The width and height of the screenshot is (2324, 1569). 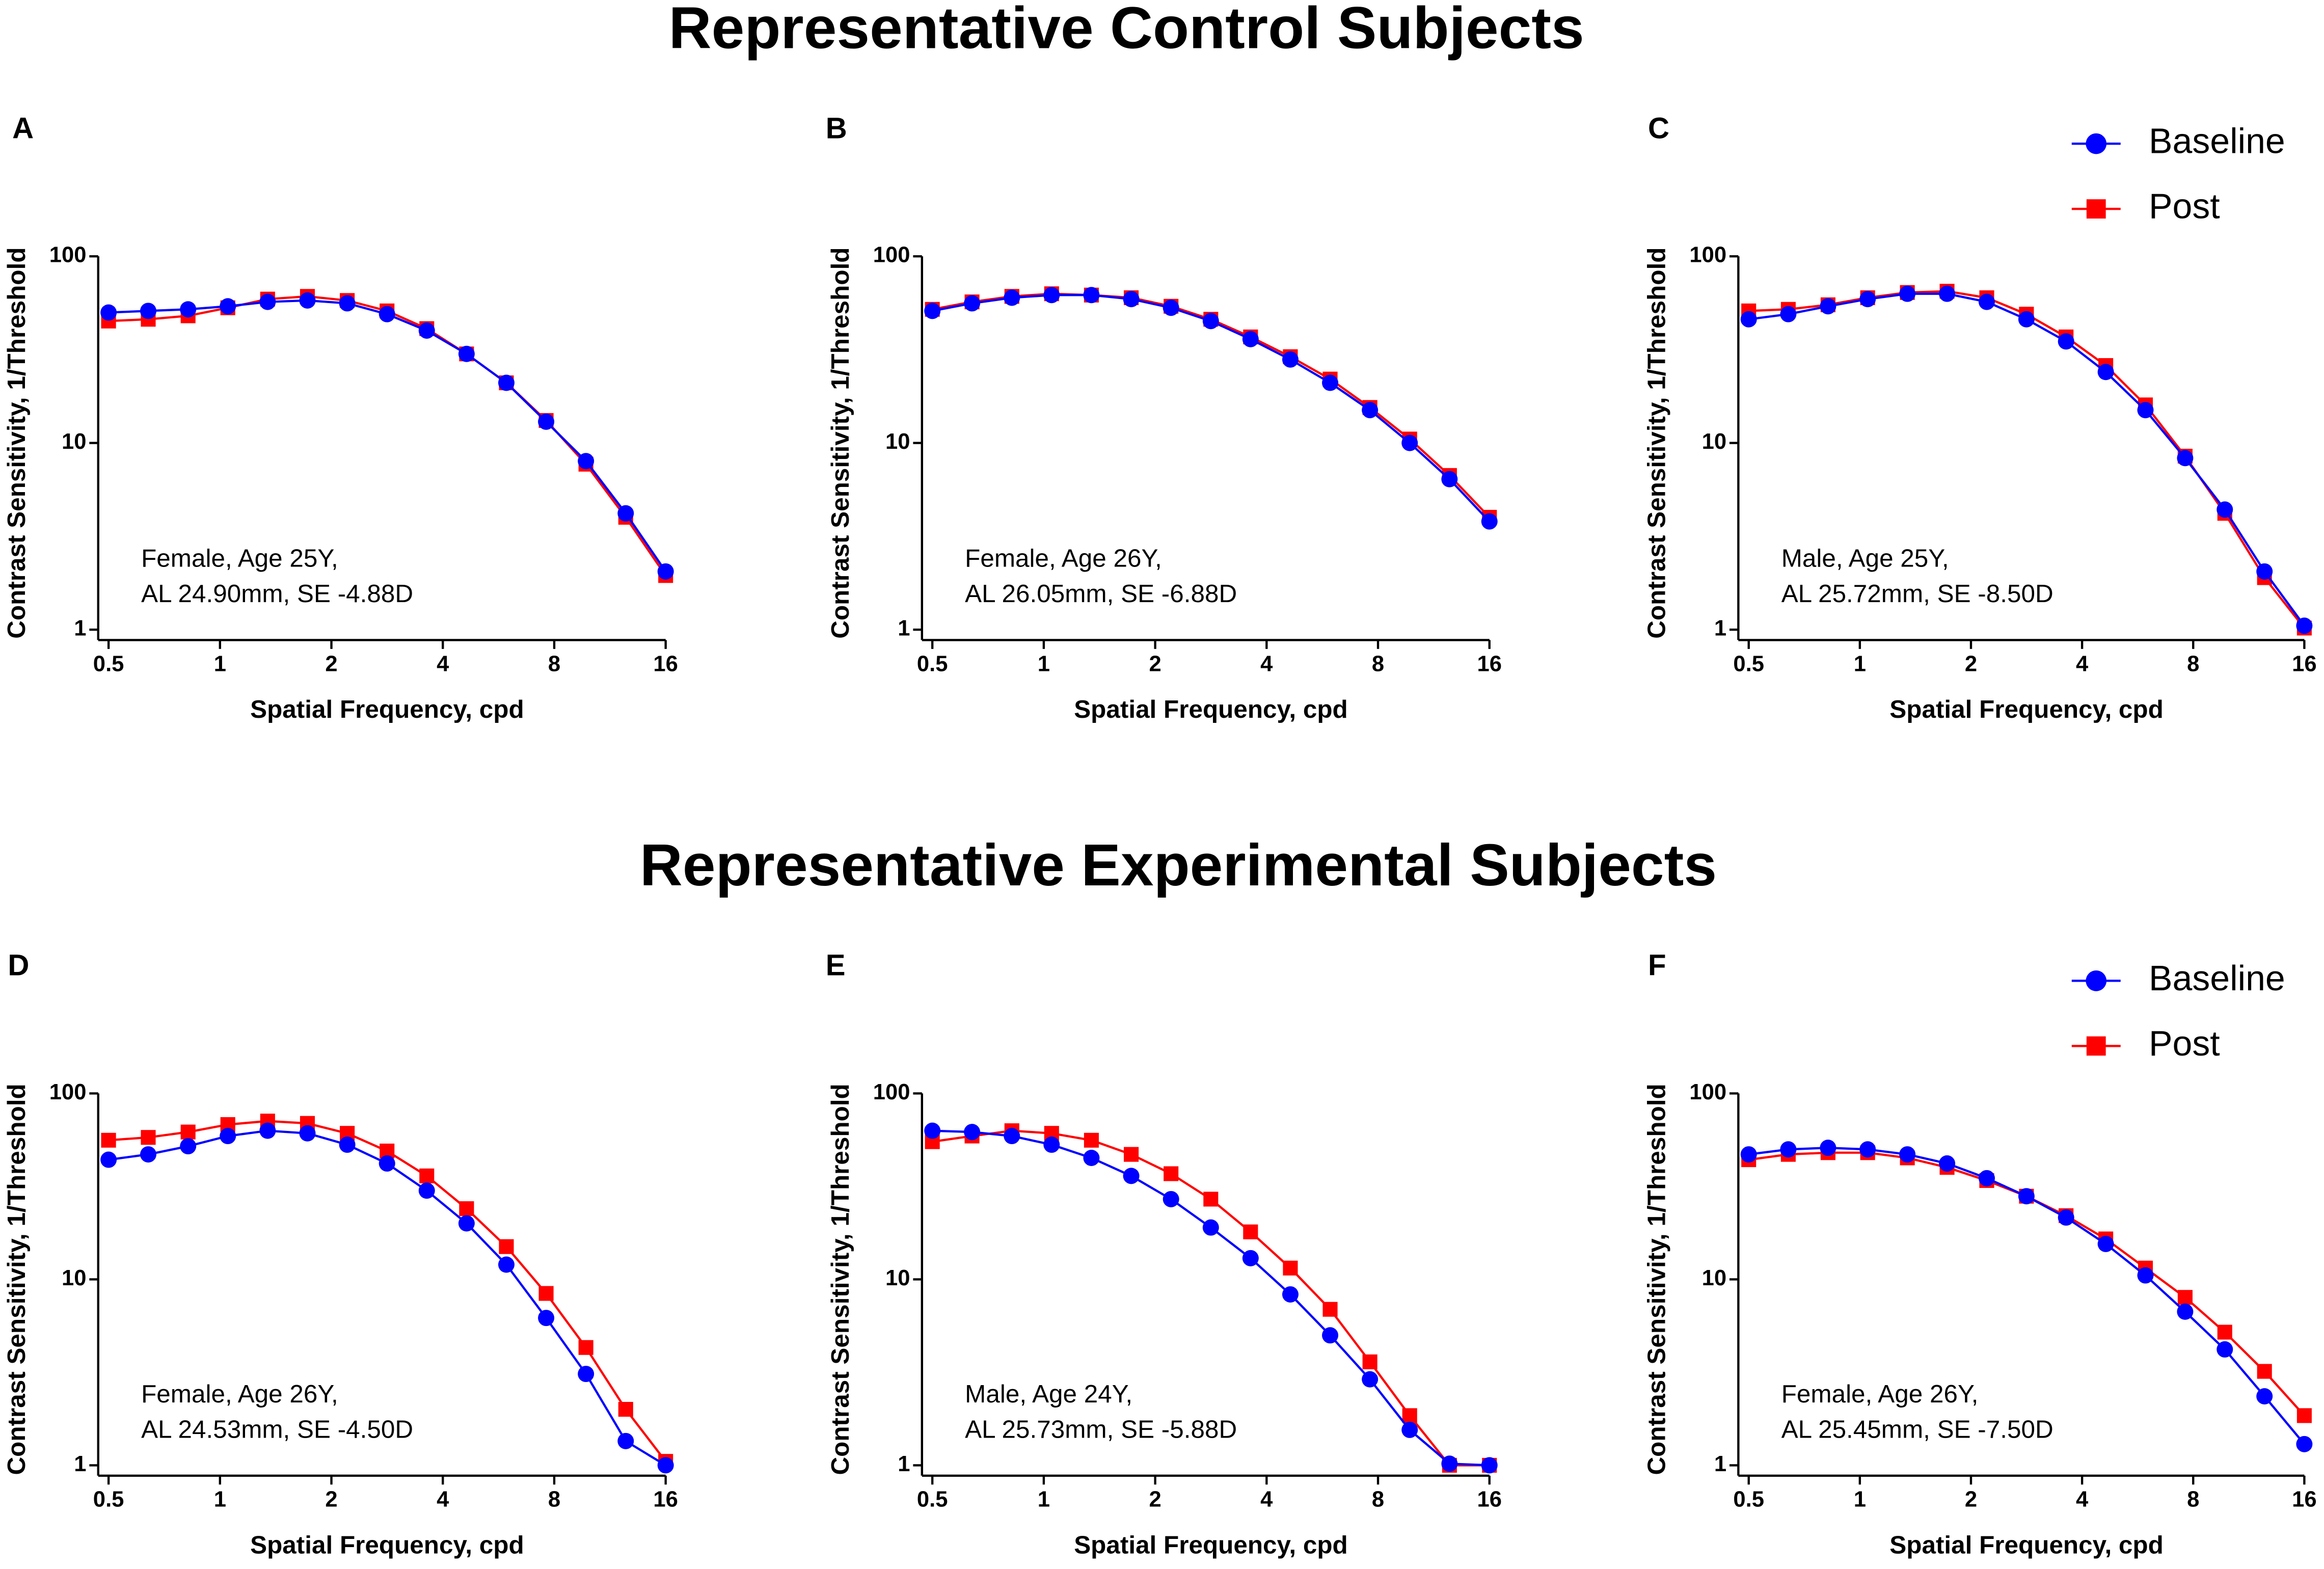 What do you see at coordinates (1178, 865) in the screenshot?
I see `section-title: Representative Experimental Subjects` at bounding box center [1178, 865].